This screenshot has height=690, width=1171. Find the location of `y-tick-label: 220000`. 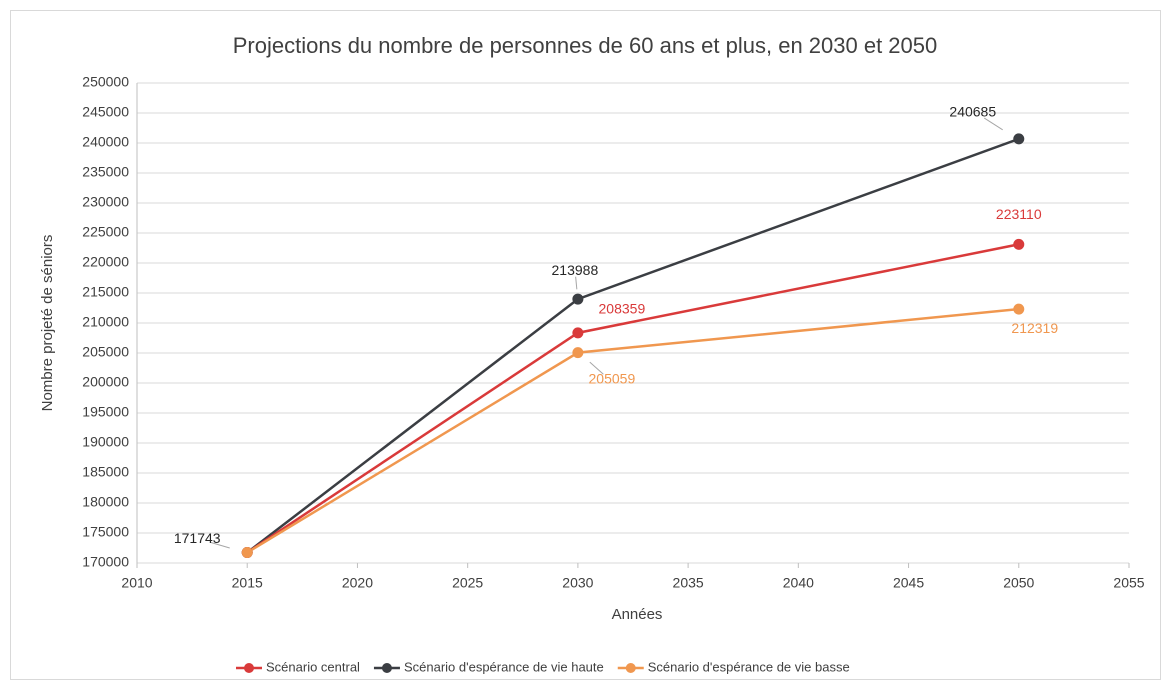

y-tick-label: 220000 is located at coordinates (105, 262).